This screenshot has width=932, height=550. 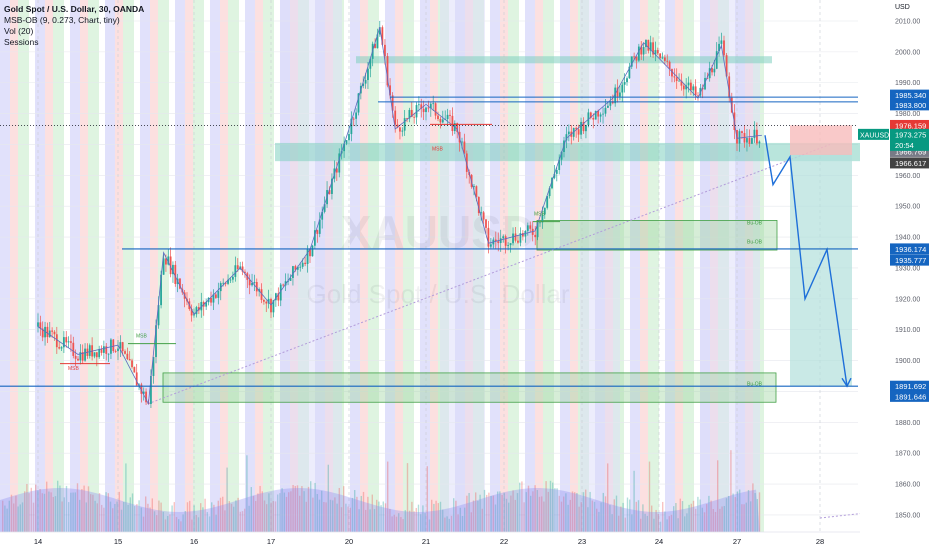 What do you see at coordinates (821, 270) in the screenshot?
I see `take-profit-zone` at bounding box center [821, 270].